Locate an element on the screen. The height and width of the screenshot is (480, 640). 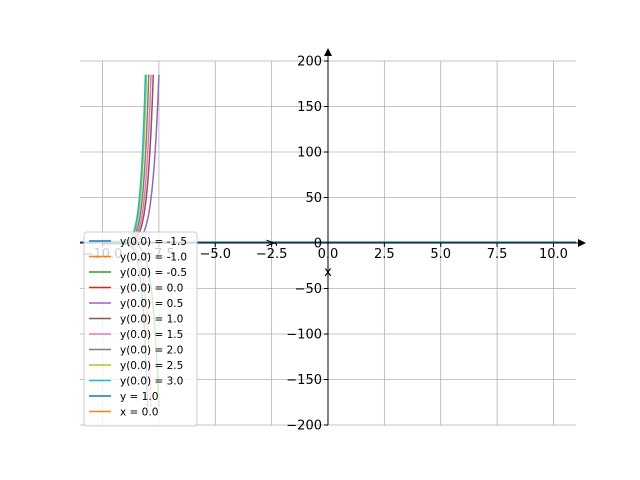
legend-entry: y(0.0) = 0.0 is located at coordinates (151, 289).